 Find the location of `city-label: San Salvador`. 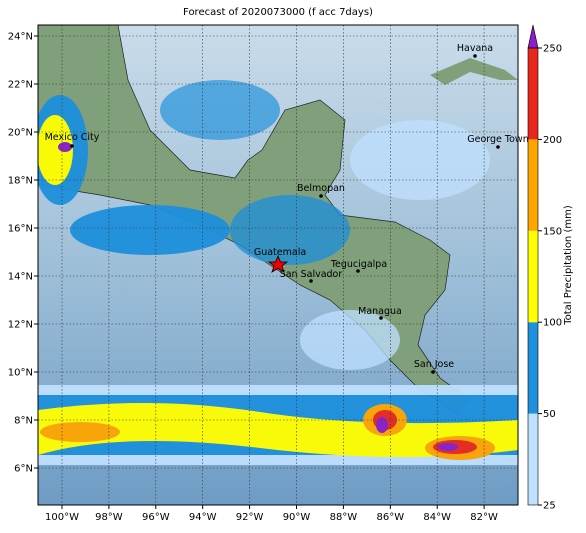

city-label: San Salvador is located at coordinates (311, 274).